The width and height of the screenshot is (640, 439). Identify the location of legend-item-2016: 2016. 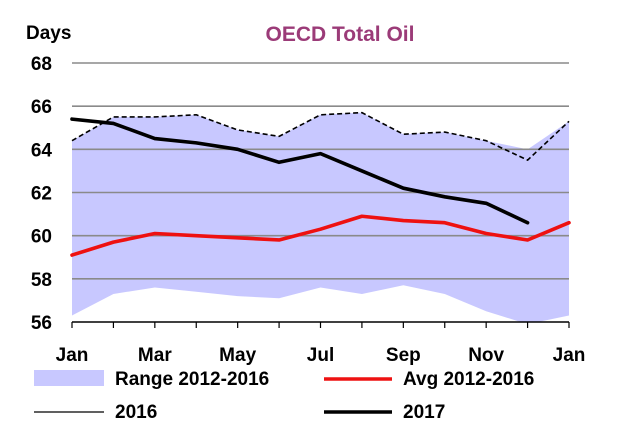
(95, 412).